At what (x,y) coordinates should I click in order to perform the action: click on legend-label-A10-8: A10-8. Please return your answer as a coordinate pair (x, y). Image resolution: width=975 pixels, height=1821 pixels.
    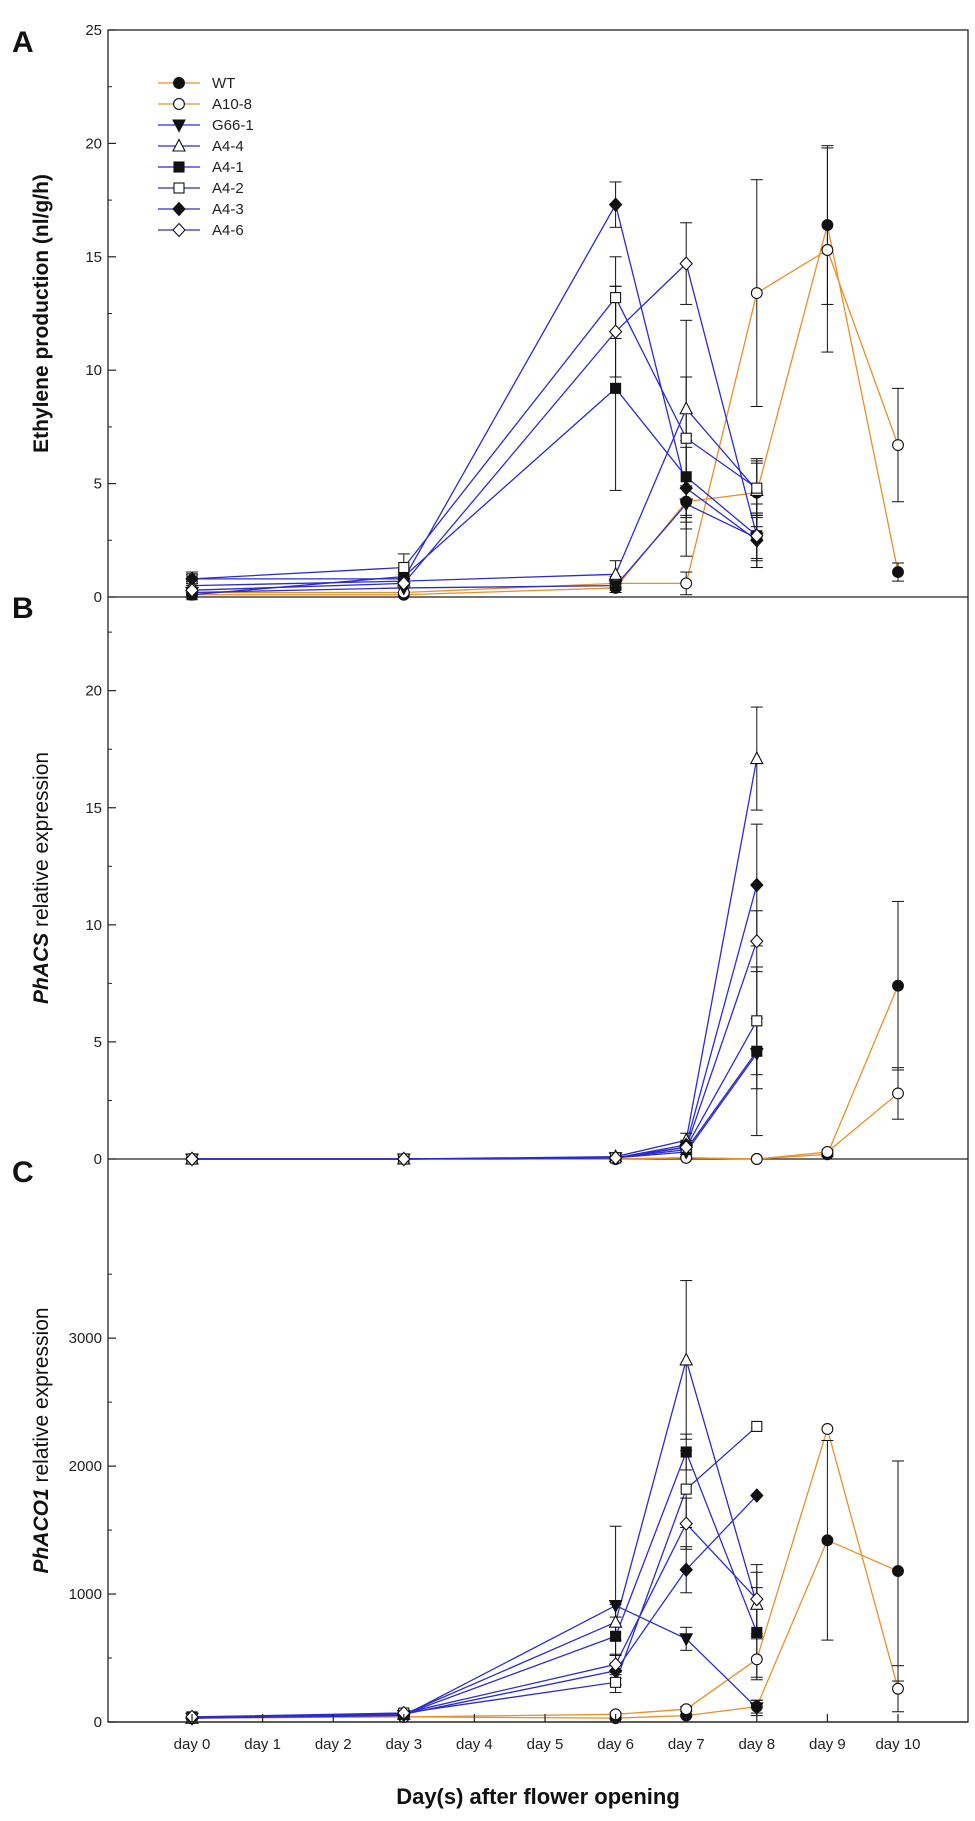
    Looking at the image, I should click on (232, 104).